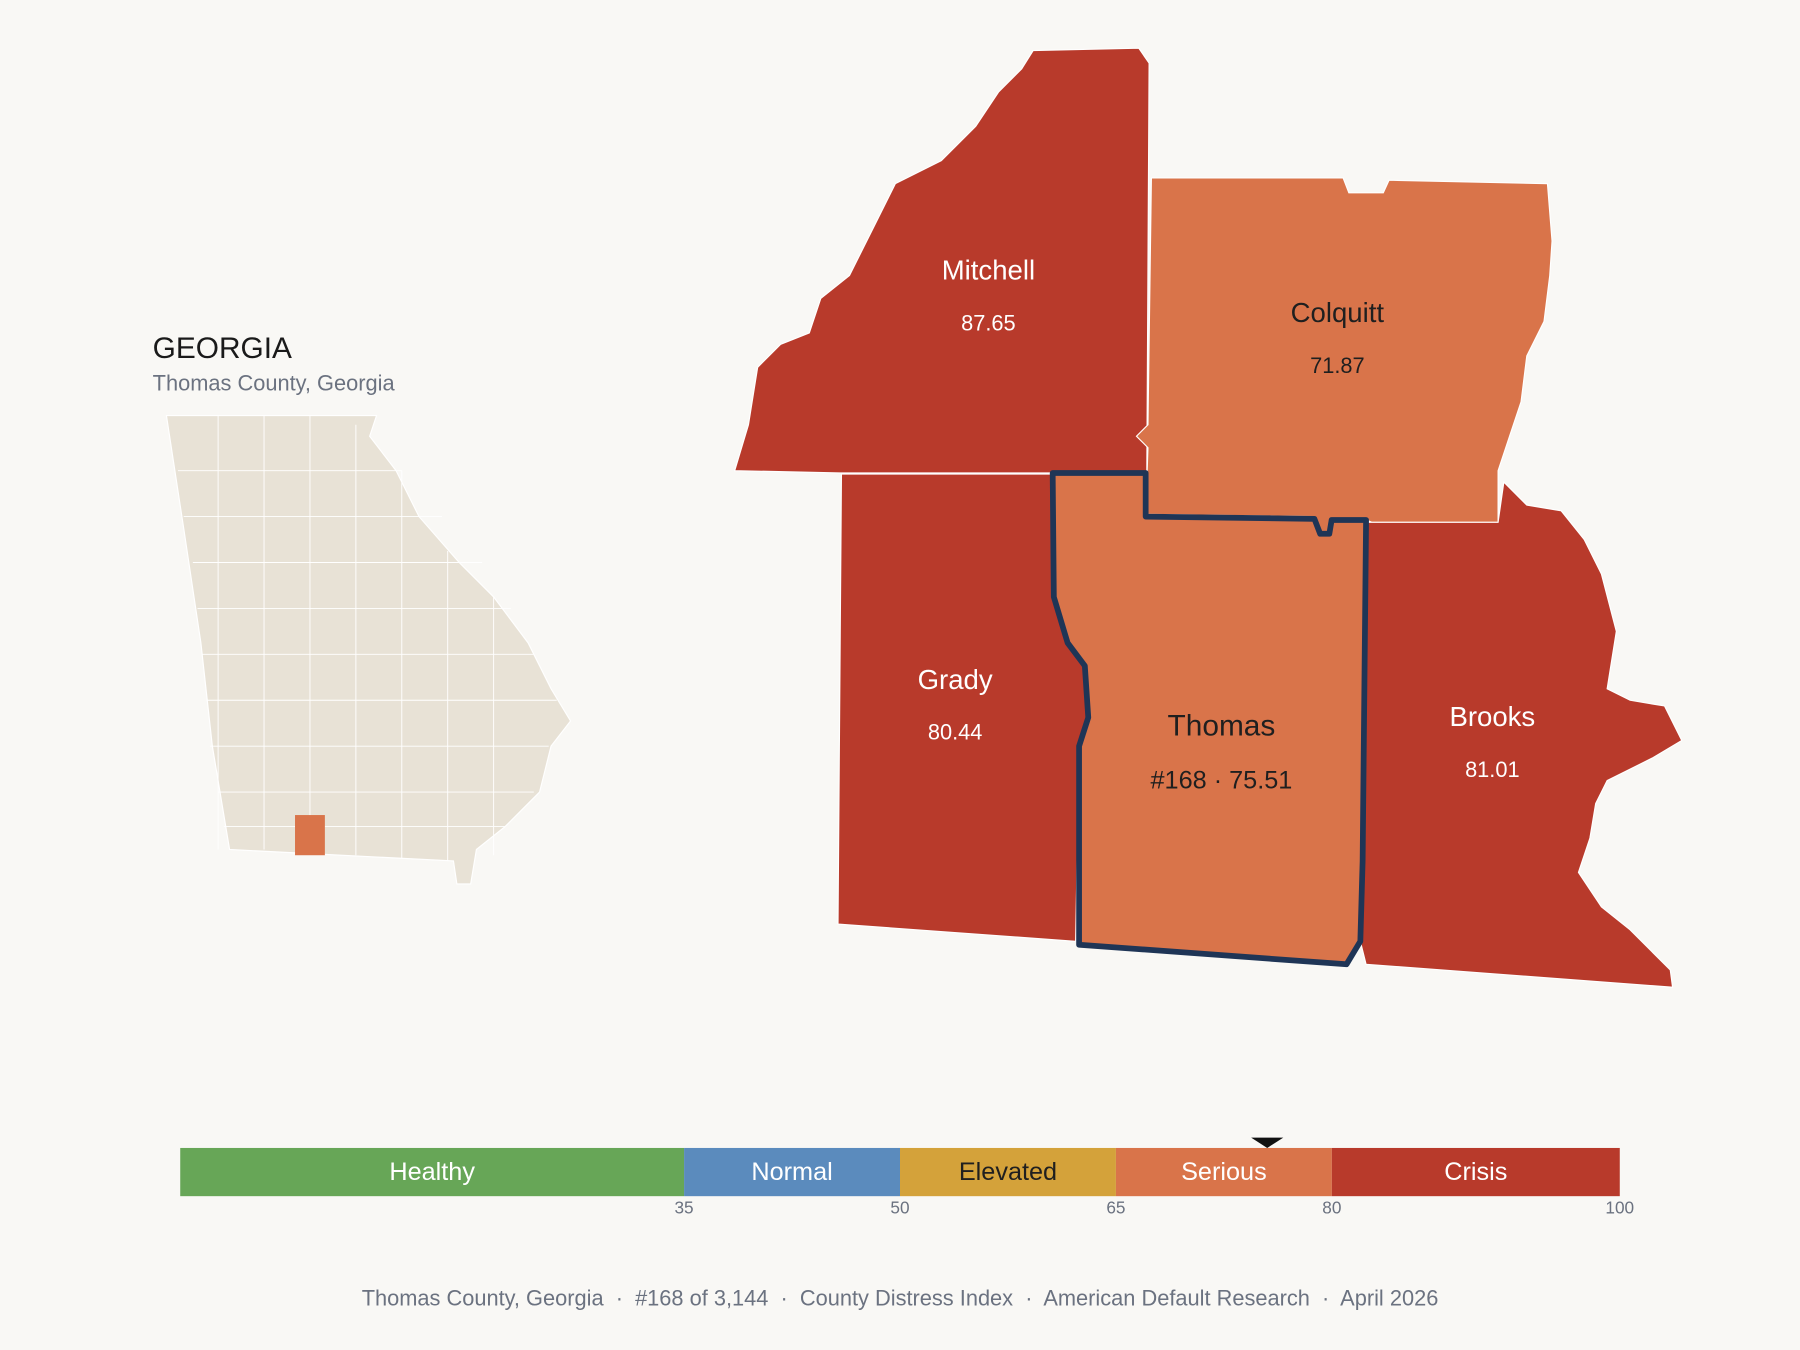 This screenshot has width=1800, height=1350. I want to click on state-shape, so click(368, 649).